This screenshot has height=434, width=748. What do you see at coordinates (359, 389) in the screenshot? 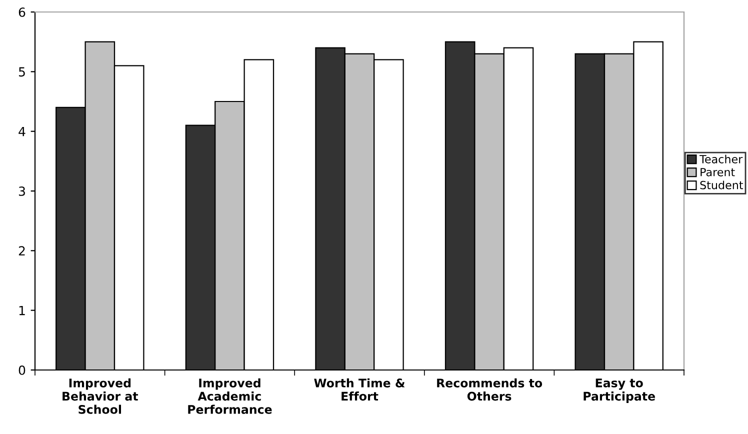
I see `x-tick-label: Worth Time & Effort` at bounding box center [359, 389].